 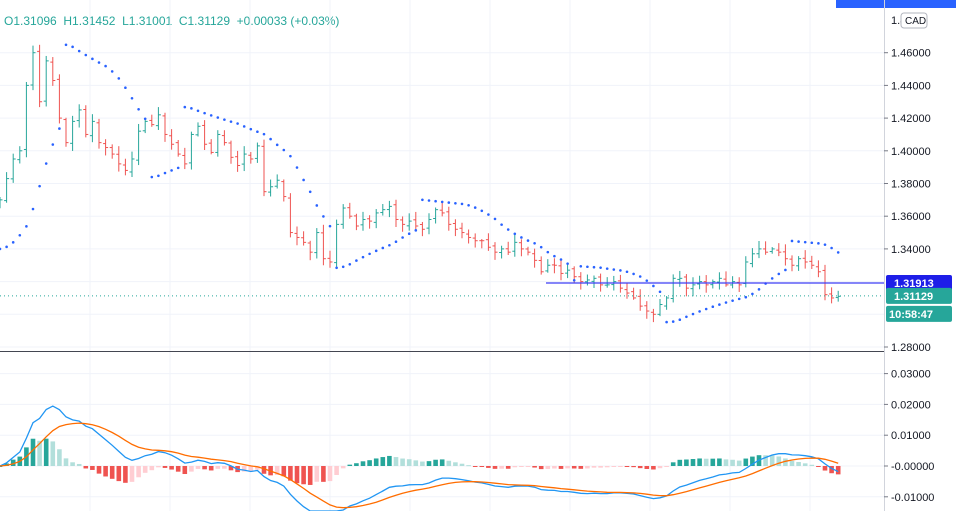 I want to click on currency-badge-box, so click(x=914, y=20).